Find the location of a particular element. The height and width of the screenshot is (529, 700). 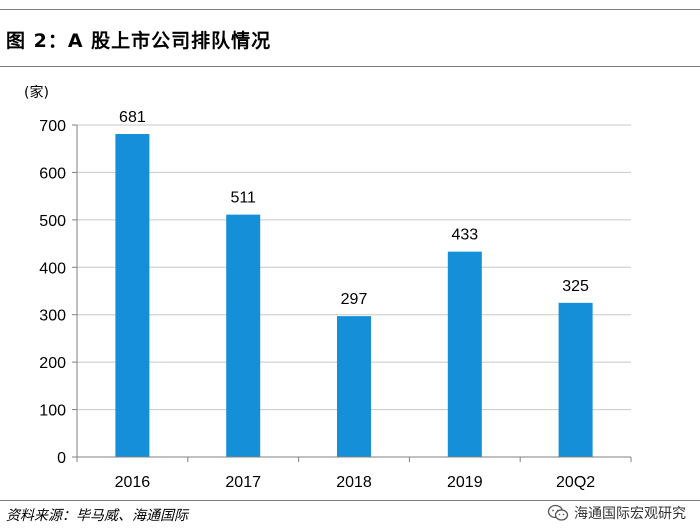

y-unit-label: (家) is located at coordinates (36, 92).